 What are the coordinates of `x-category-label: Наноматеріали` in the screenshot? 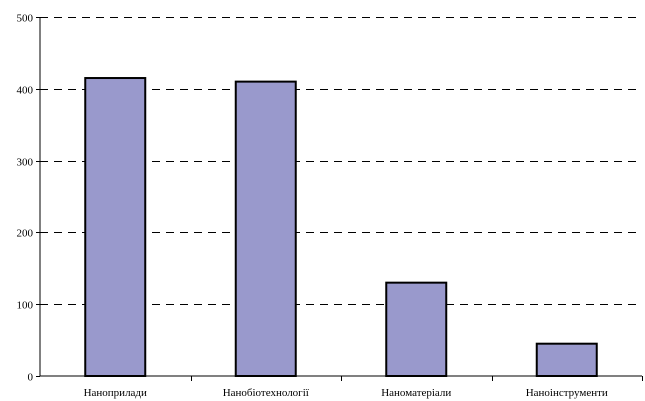 It's located at (416, 393).